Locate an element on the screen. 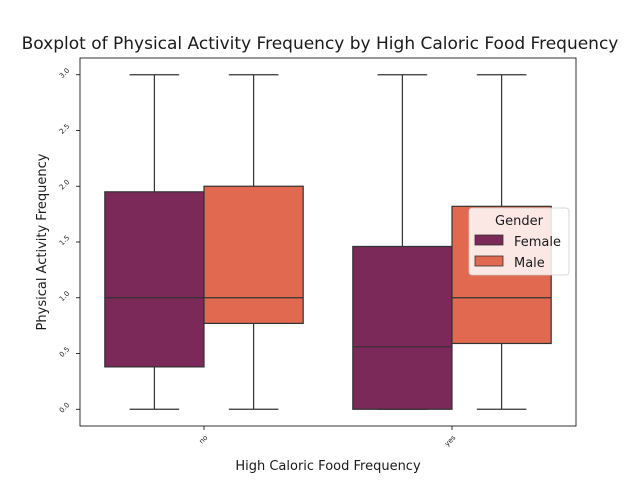 Image resolution: width=640 pixels, height=480 pixels. x-tick-label: yes is located at coordinates (450, 441).